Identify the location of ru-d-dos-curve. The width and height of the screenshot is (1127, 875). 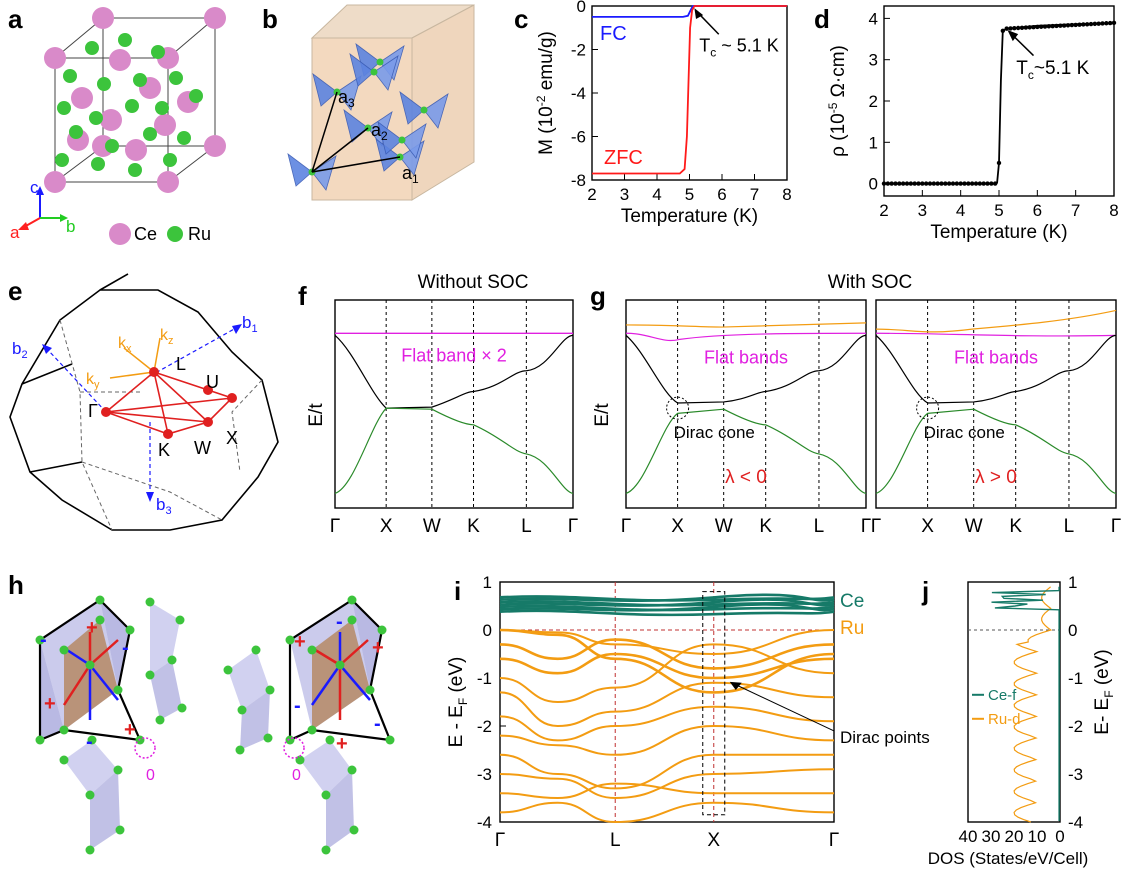
(1033, 704).